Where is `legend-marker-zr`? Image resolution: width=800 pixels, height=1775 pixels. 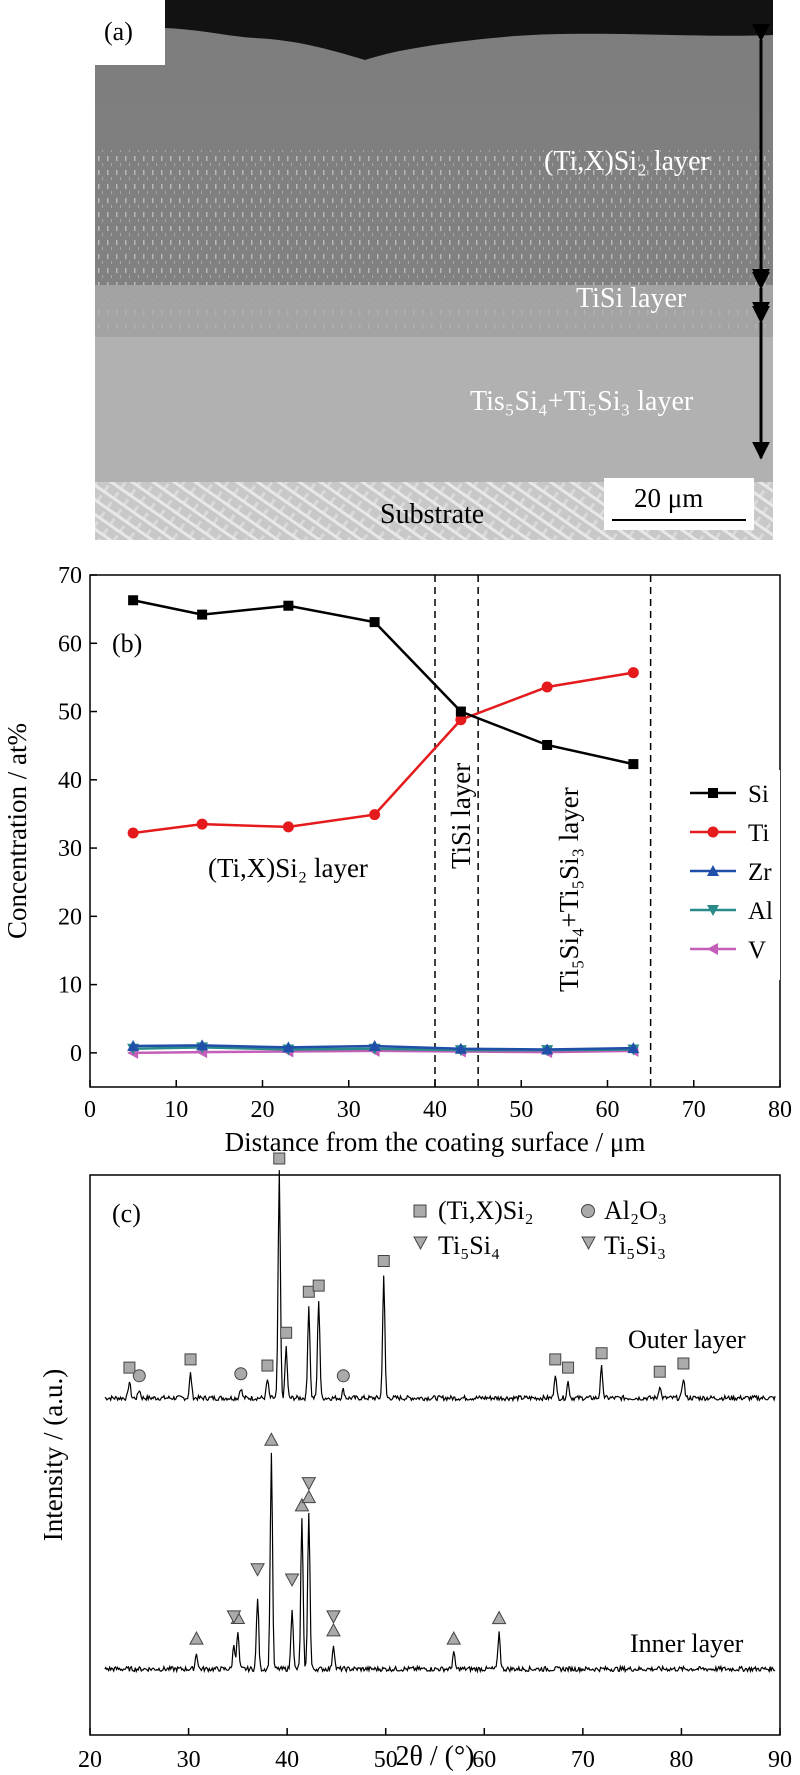 legend-marker-zr is located at coordinates (713, 870).